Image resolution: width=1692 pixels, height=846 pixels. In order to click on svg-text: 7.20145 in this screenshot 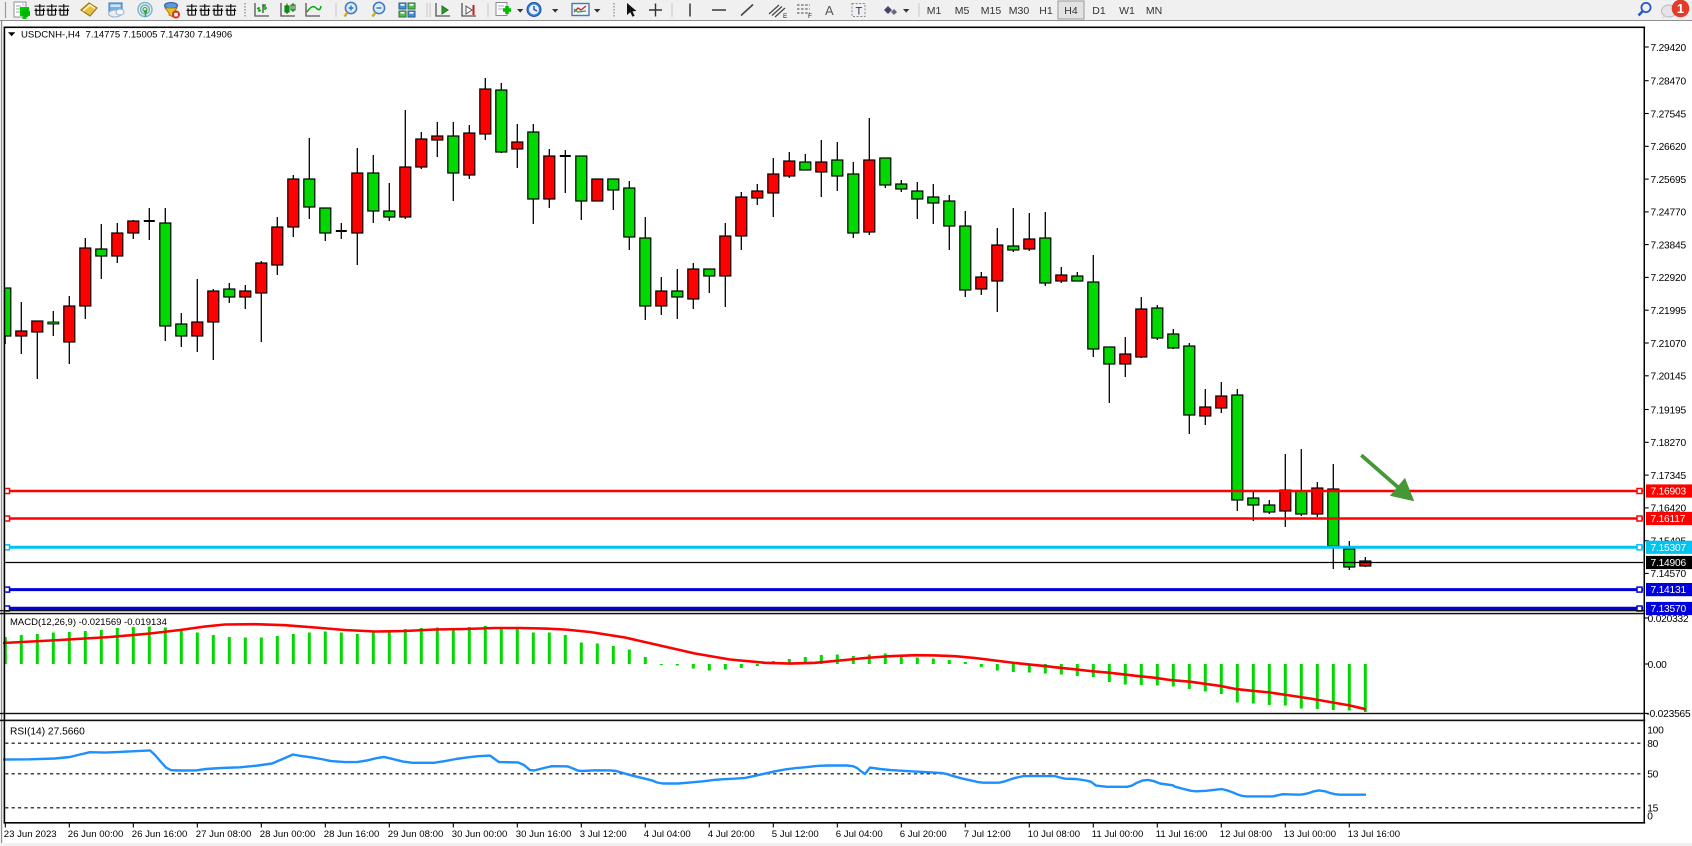, I will do `click(1669, 377)`.